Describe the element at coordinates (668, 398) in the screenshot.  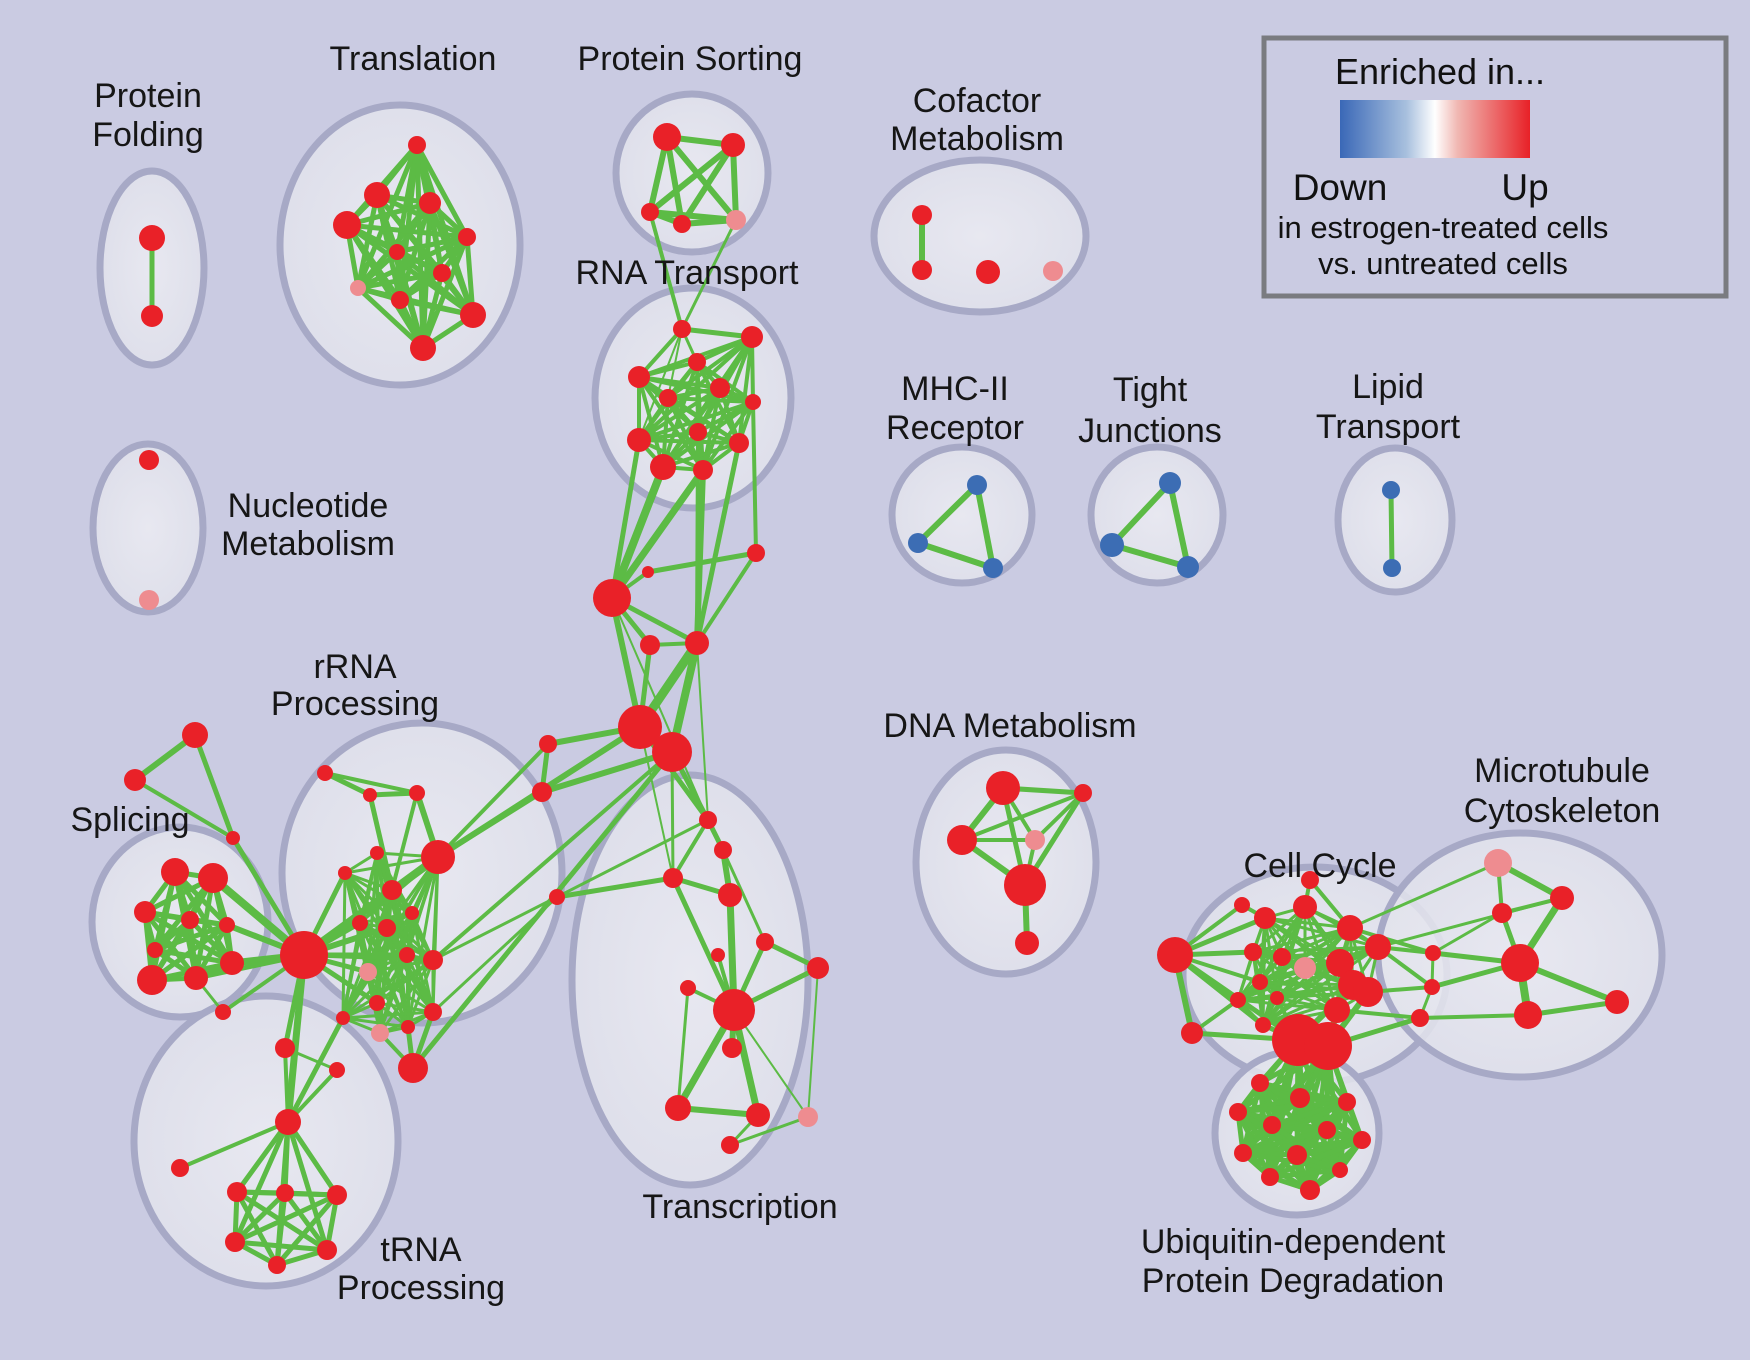
I see `node-rt5-red` at that location.